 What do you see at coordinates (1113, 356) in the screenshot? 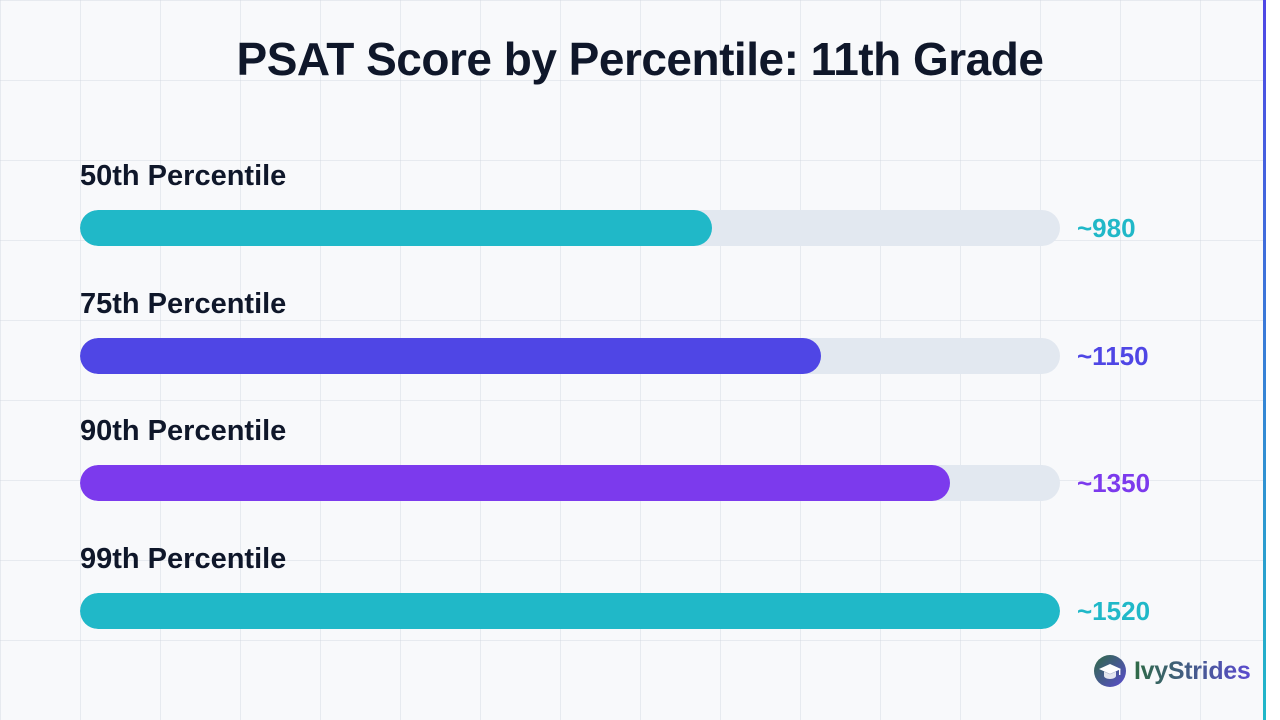
I see `value-label: ~1150` at bounding box center [1113, 356].